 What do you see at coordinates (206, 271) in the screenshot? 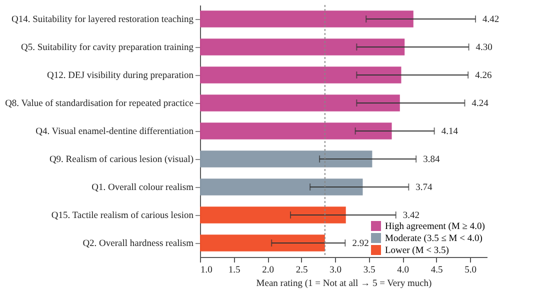
I see `x-tick-label: 1.0` at bounding box center [206, 271].